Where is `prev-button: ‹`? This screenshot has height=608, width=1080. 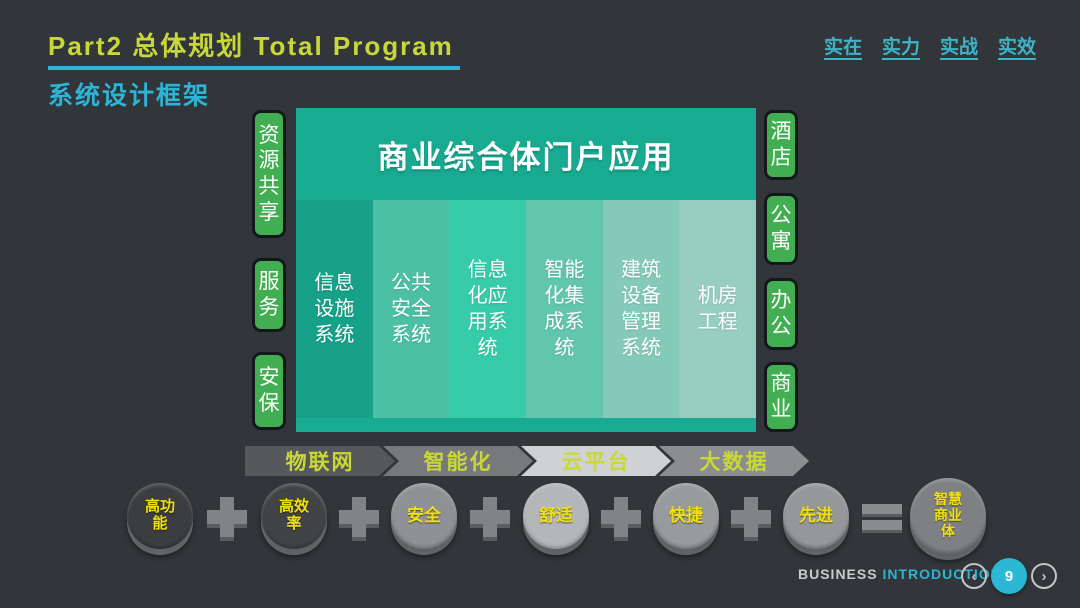
prev-button: ‹ is located at coordinates (974, 576).